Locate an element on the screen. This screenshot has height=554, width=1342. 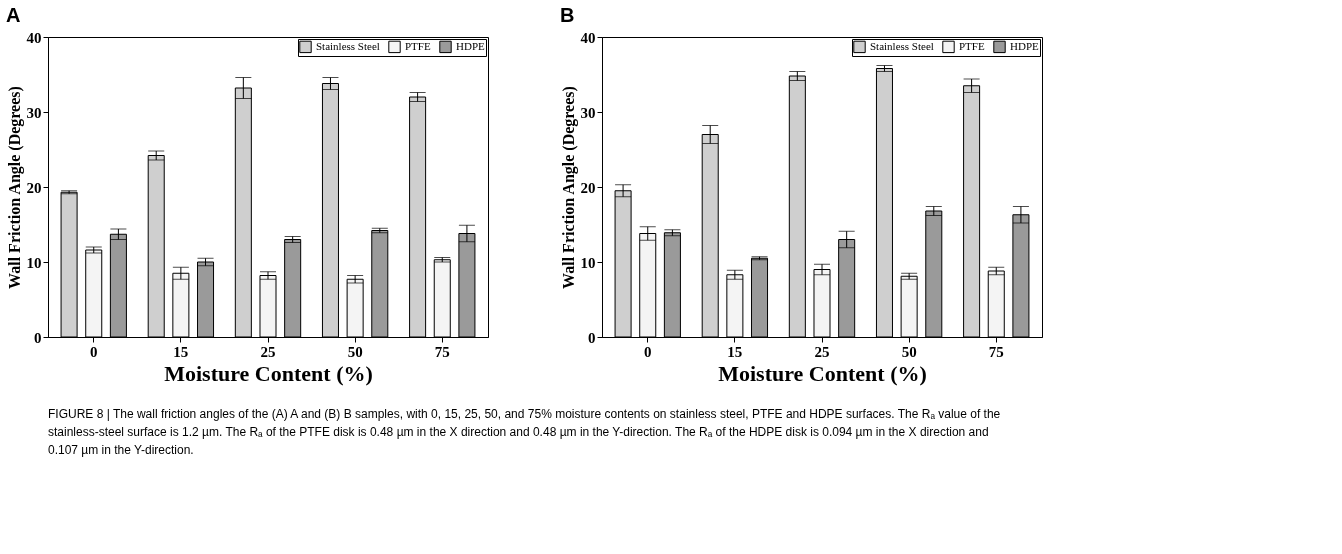
chart-title: B is located at coordinates (567, 15).